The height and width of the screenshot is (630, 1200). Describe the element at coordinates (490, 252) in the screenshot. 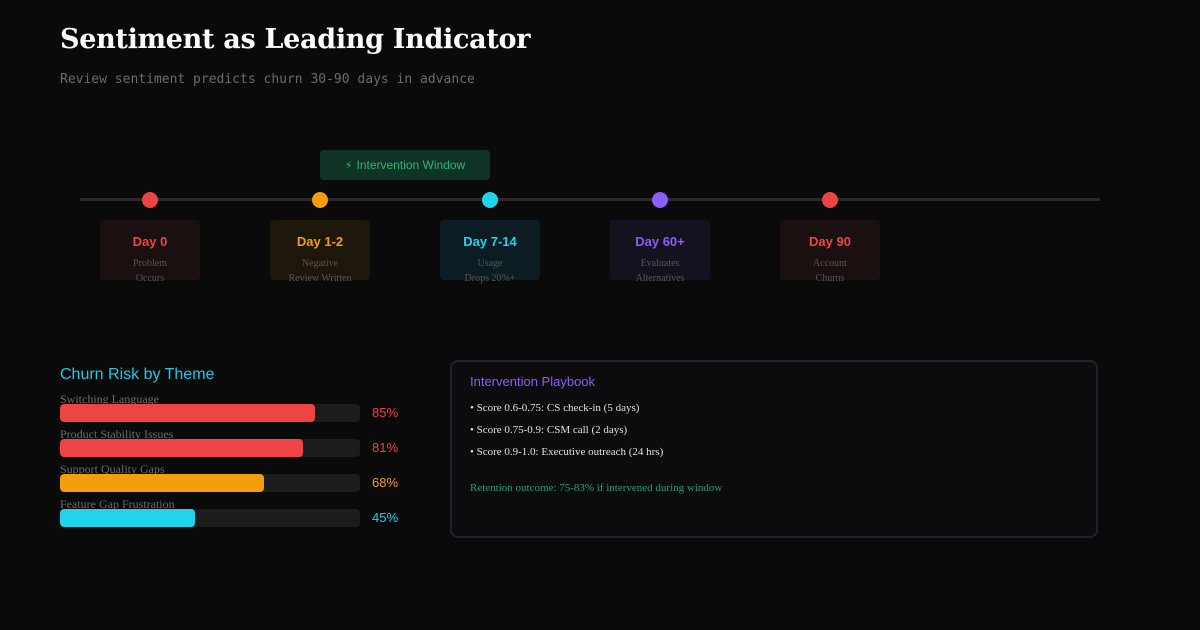

I see `timeline-stage-day-7-14: Day 7-14 Usage Drops 20%+` at that location.